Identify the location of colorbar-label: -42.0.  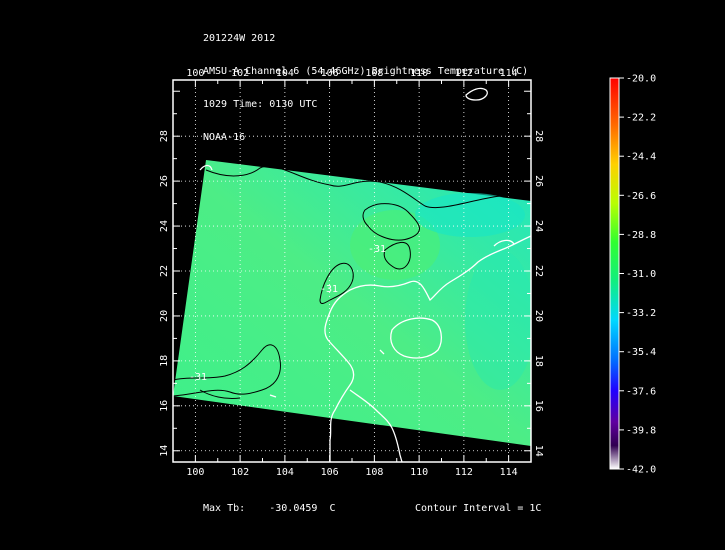
(641, 470).